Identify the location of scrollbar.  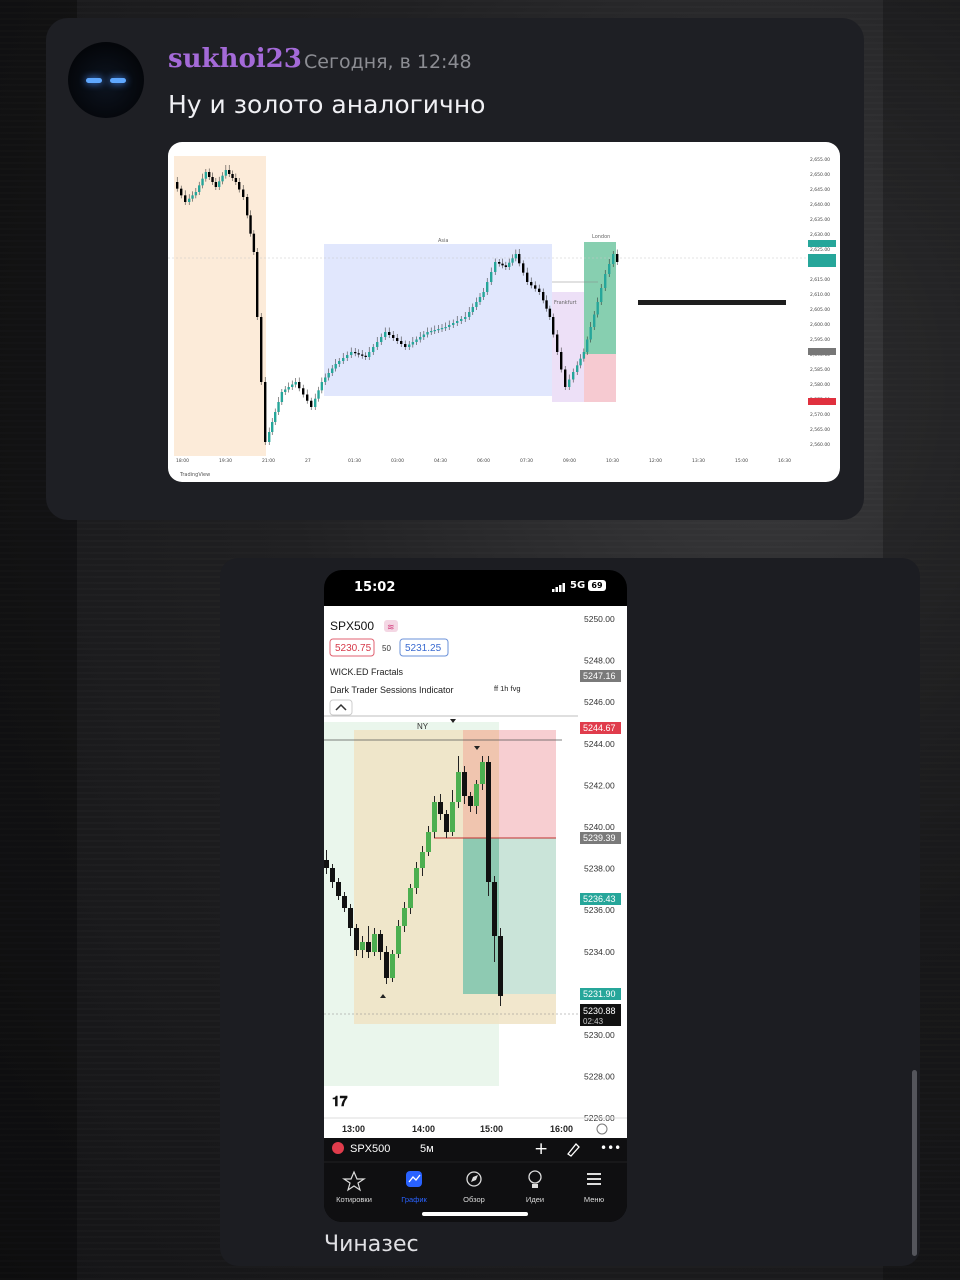
(914, 1163).